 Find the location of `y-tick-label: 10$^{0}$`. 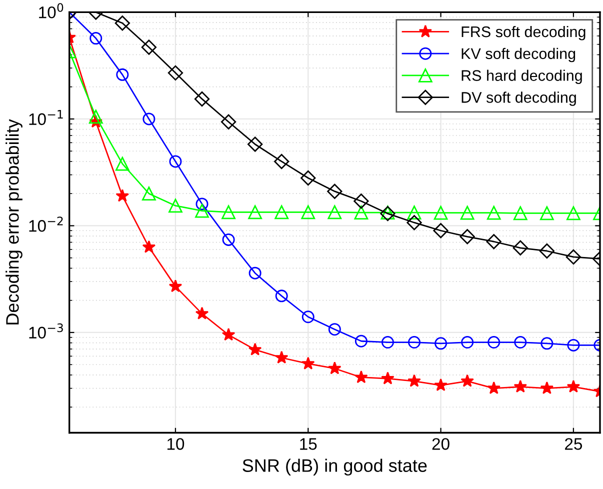

y-tick-label: 10$^{0}$ is located at coordinates (51, 10).